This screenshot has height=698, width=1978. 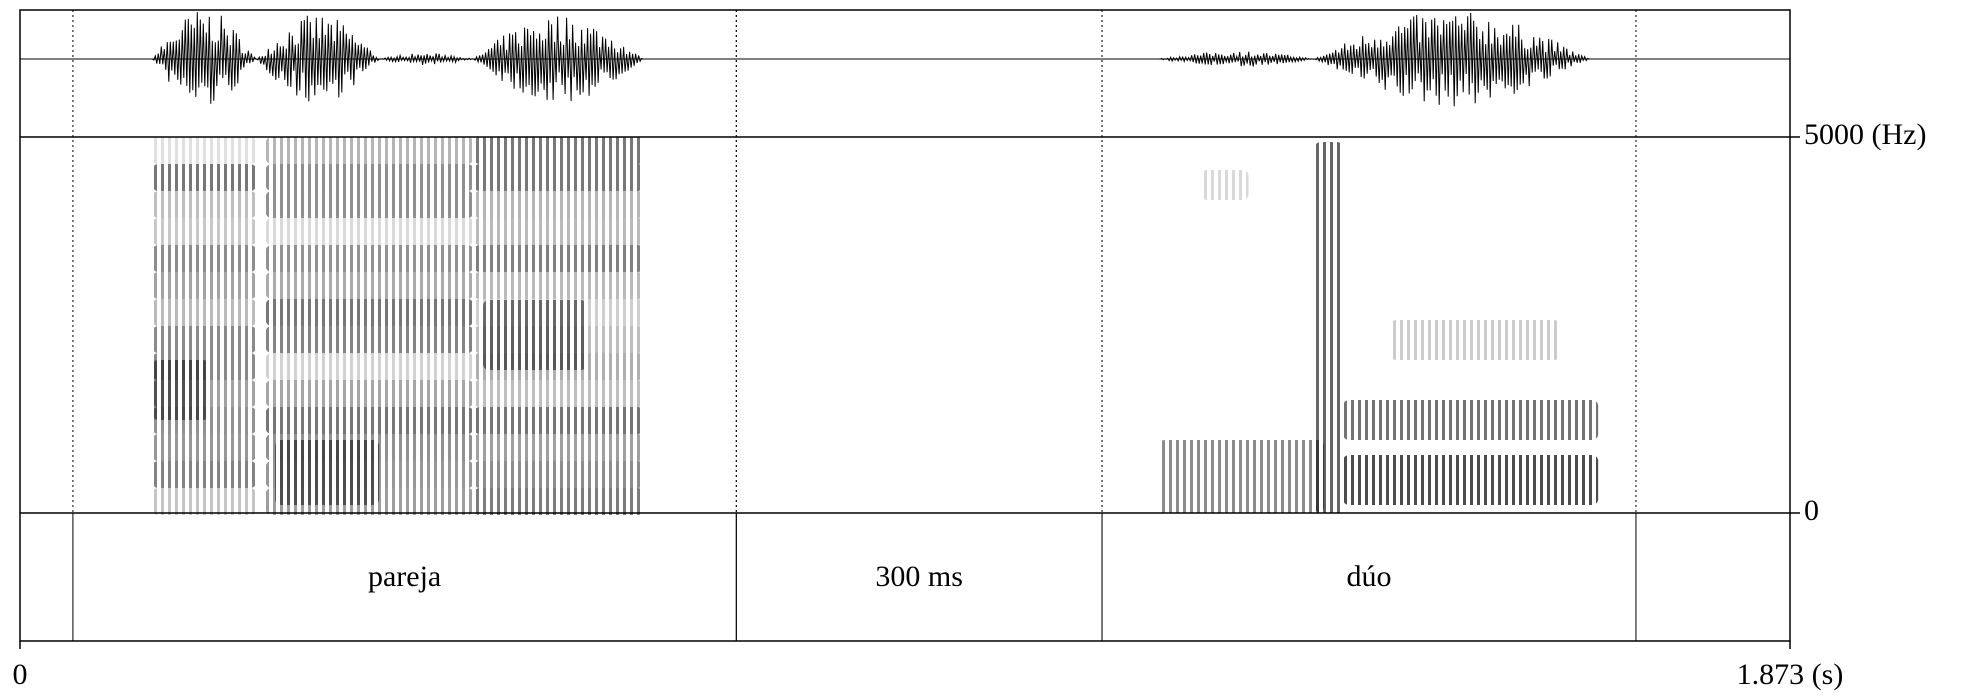 I want to click on y-tick-label: 5000 (Hz), so click(x=1865, y=134).